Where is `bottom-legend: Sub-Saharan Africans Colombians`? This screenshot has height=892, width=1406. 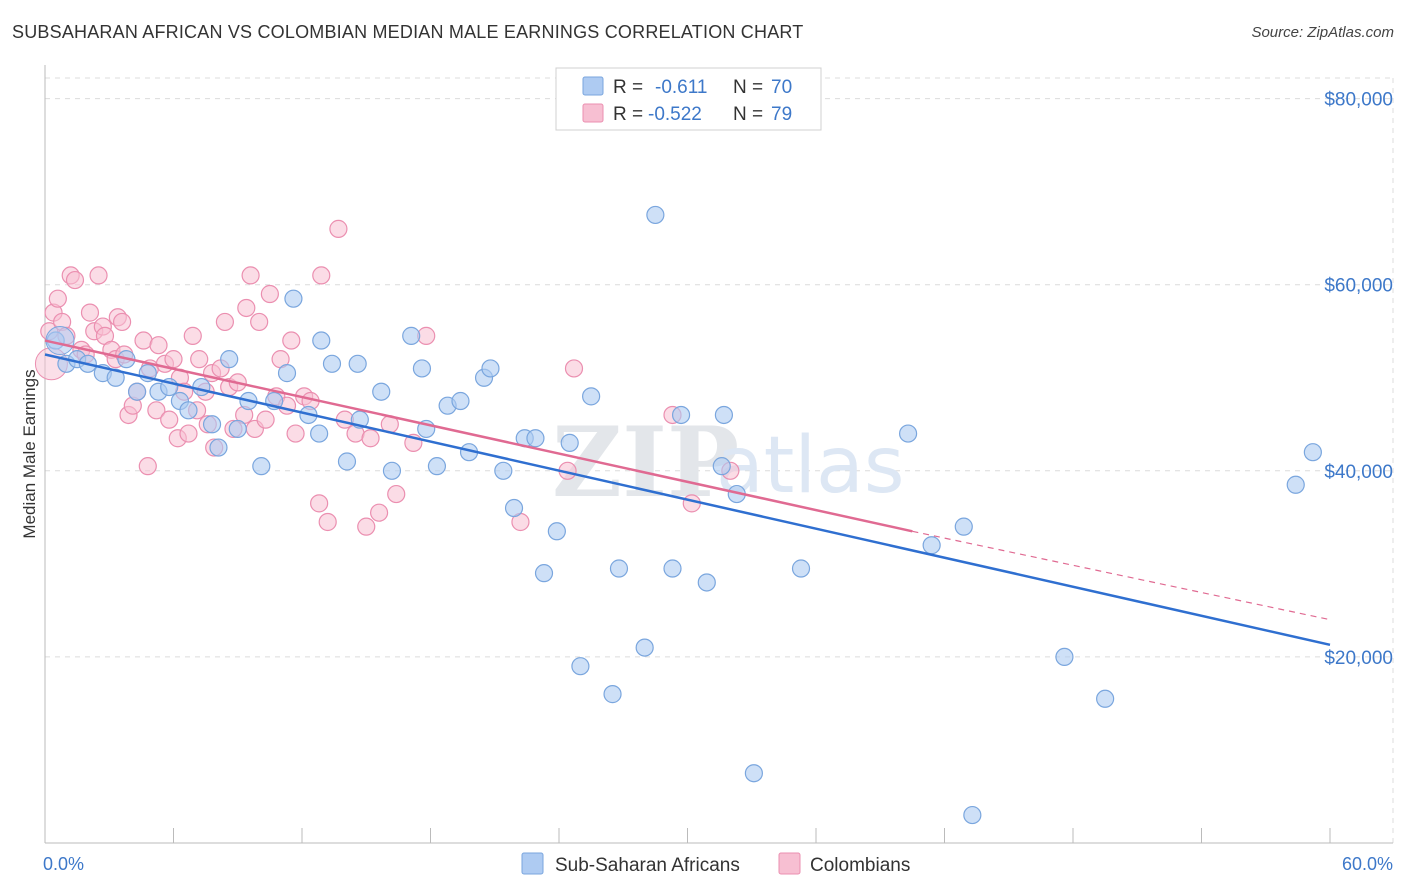 bottom-legend: Sub-Saharan Africans Colombians is located at coordinates (715, 864).